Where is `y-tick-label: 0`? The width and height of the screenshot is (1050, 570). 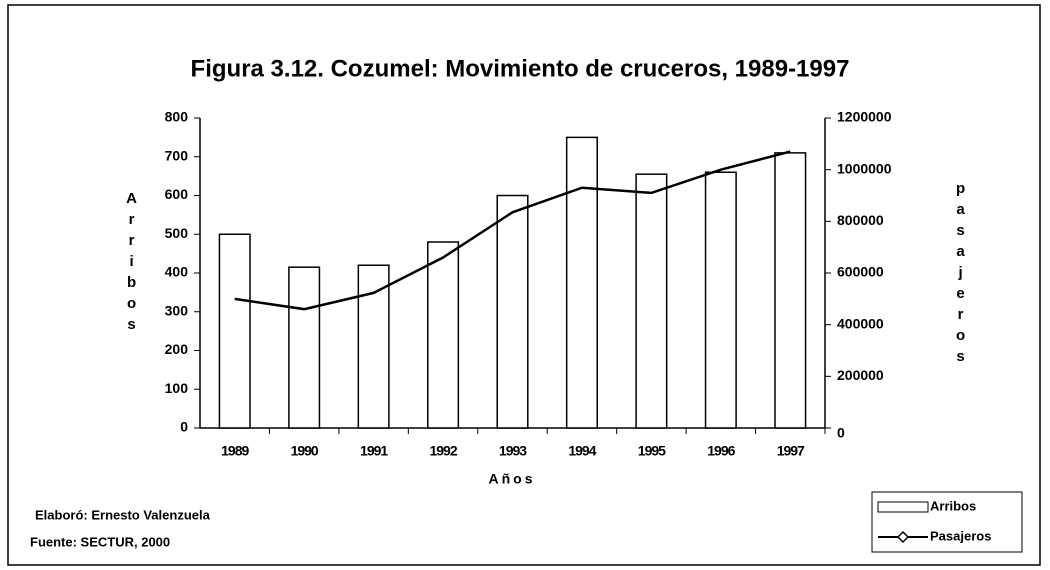 y-tick-label: 0 is located at coordinates (184, 427).